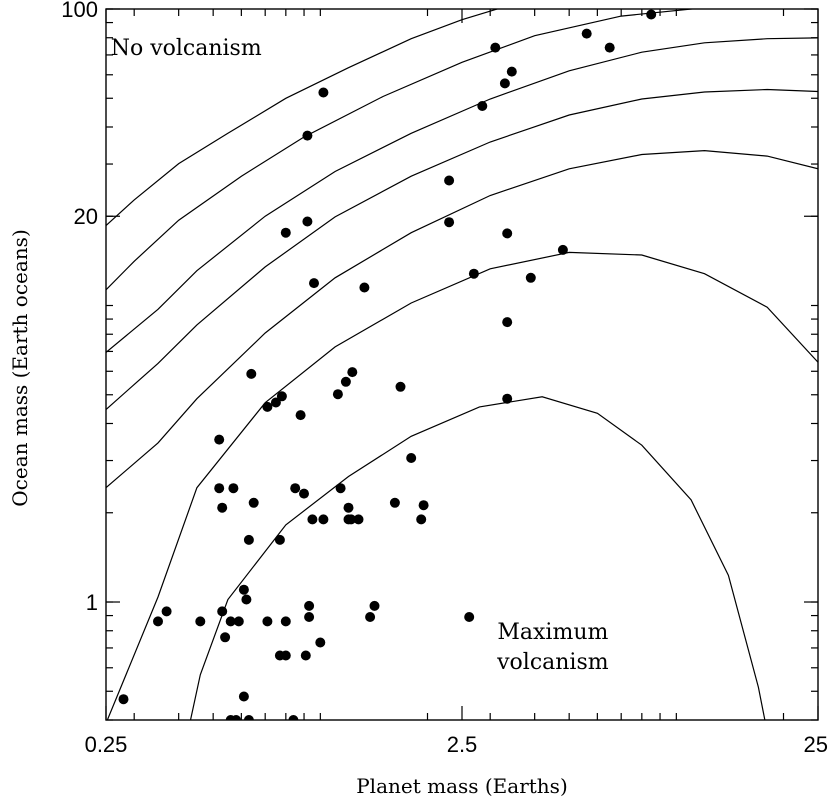  What do you see at coordinates (86, 216) in the screenshot?
I see `y-tick-label: 20` at bounding box center [86, 216].